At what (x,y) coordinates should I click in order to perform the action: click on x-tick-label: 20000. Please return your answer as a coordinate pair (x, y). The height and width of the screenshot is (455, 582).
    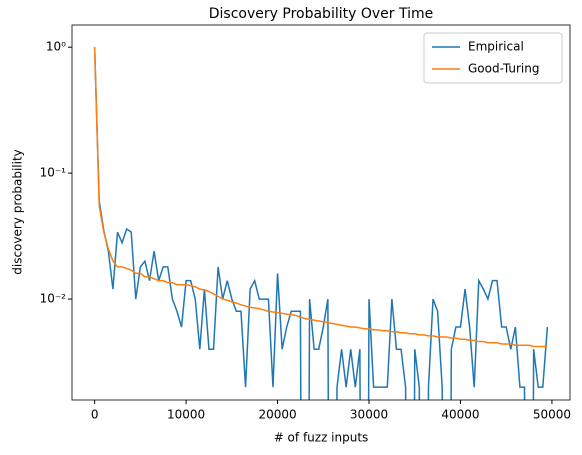
    Looking at the image, I should click on (277, 415).